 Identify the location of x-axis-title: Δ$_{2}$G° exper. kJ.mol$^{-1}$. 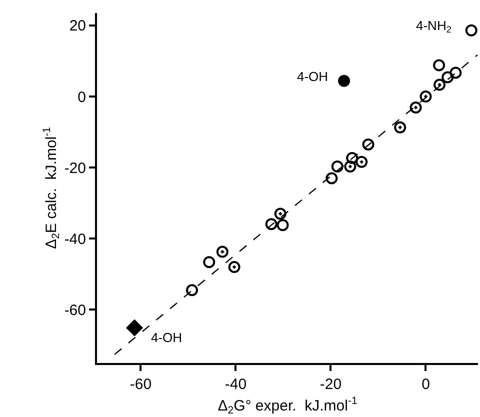
(288, 406).